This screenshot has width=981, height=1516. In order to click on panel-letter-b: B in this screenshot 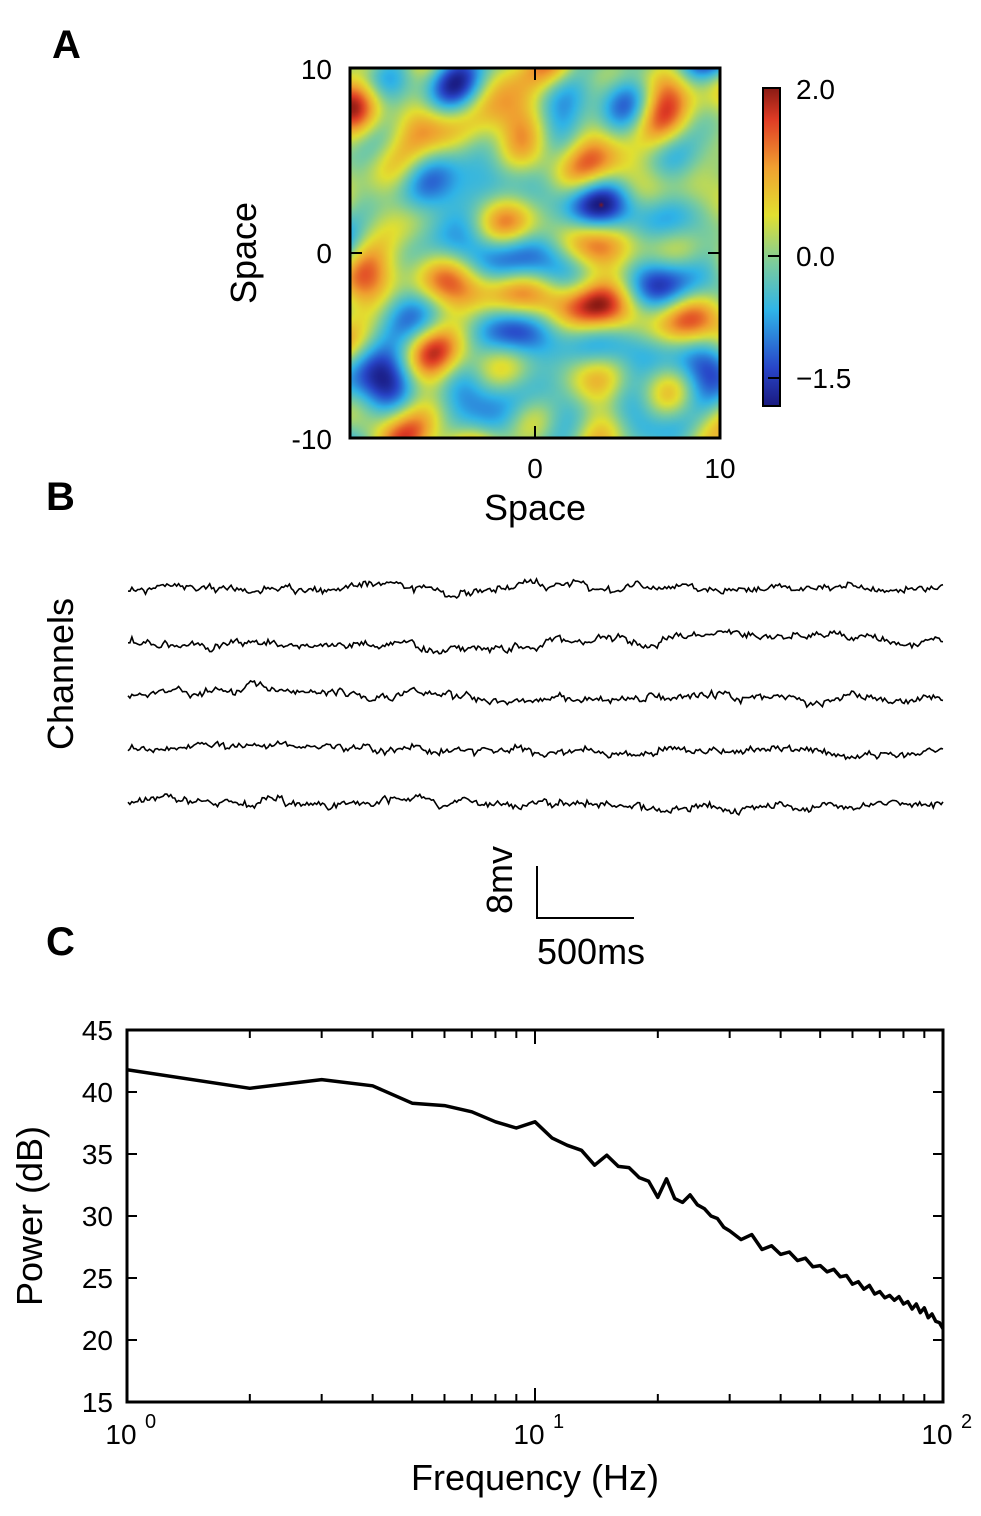, I will do `click(60, 497)`.